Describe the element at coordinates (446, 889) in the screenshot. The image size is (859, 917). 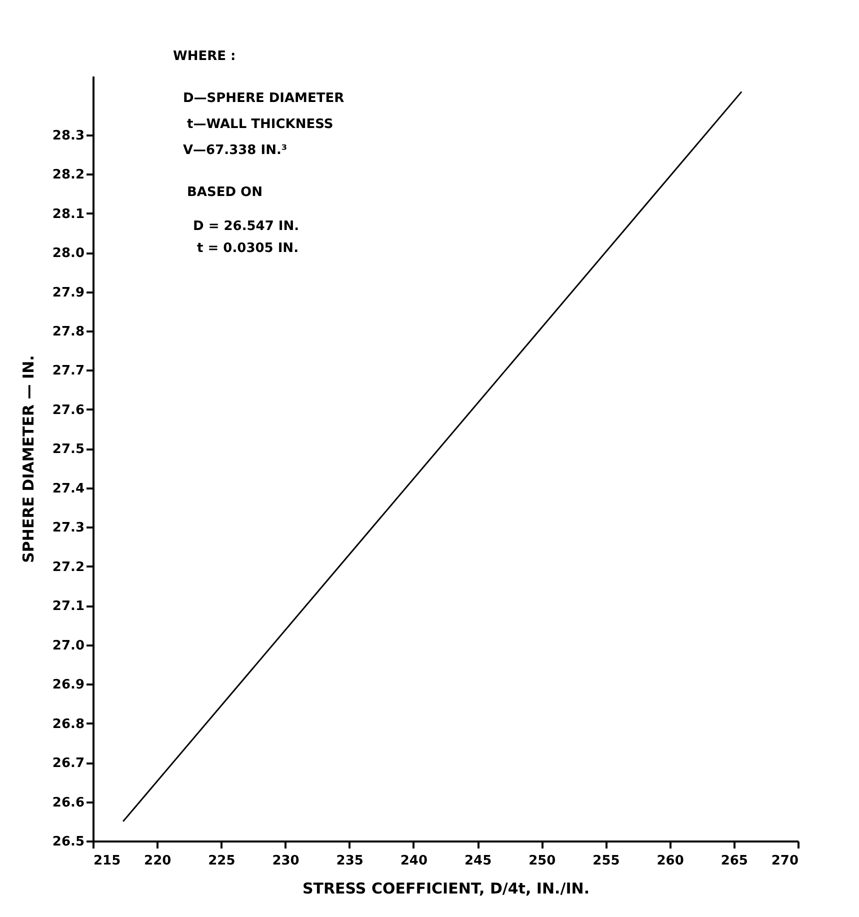
I see `x-axis-title: STRESS COEFFICIENT, D/4t, IN./IN.` at that location.